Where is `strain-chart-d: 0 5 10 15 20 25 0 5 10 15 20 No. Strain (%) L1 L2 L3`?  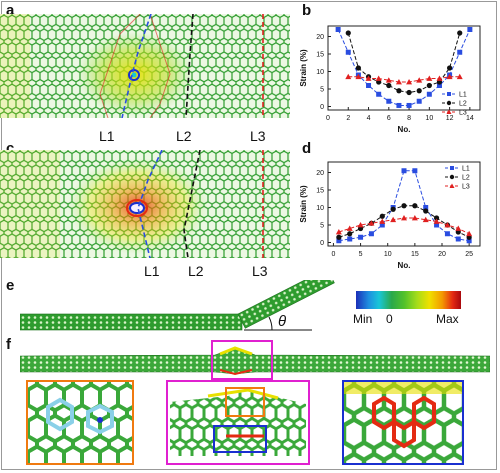 strain-chart-d: 0 5 10 15 20 25 0 5 10 15 20 No. Strain (%) L1 L2 L3 is located at coordinates (390, 215).